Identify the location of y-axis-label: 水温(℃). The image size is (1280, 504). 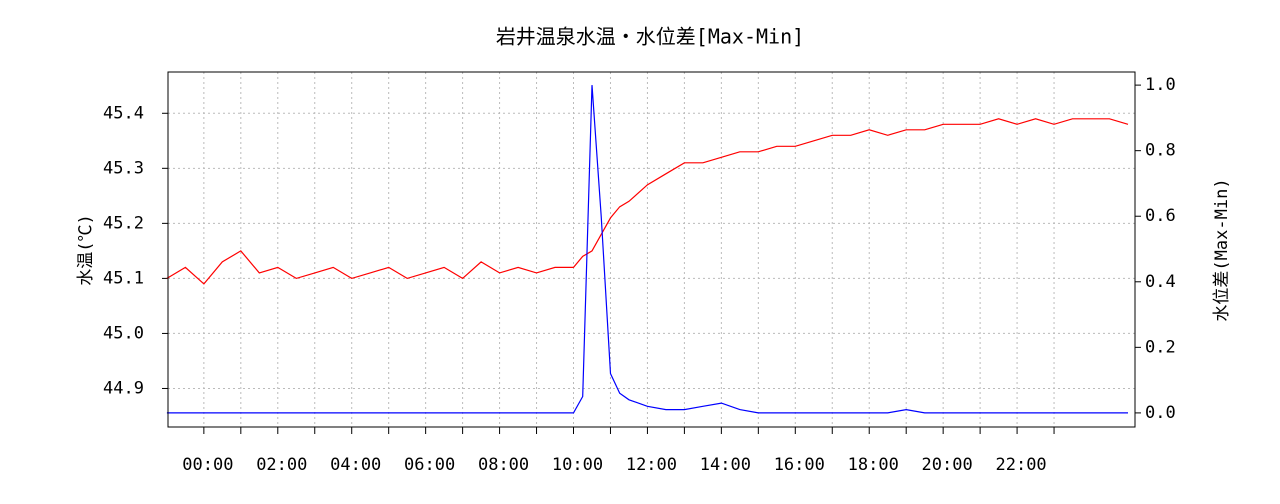
(86, 249).